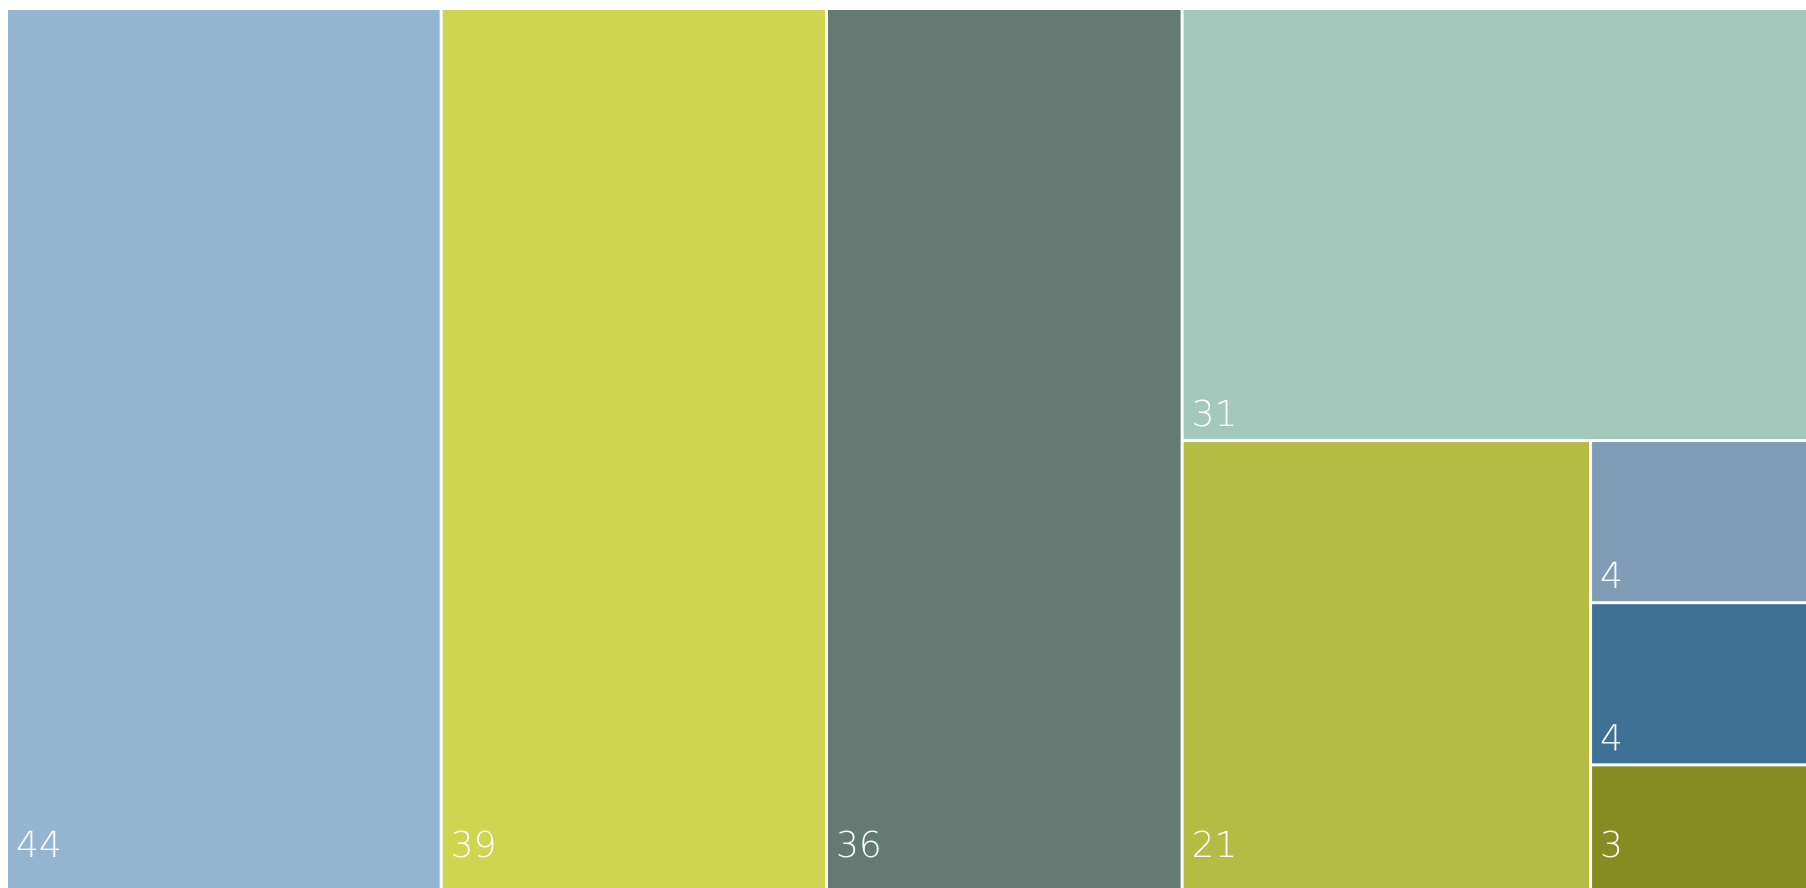 The width and height of the screenshot is (1806, 888). What do you see at coordinates (859, 845) in the screenshot?
I see `treemap-tile-label-3: 36` at bounding box center [859, 845].